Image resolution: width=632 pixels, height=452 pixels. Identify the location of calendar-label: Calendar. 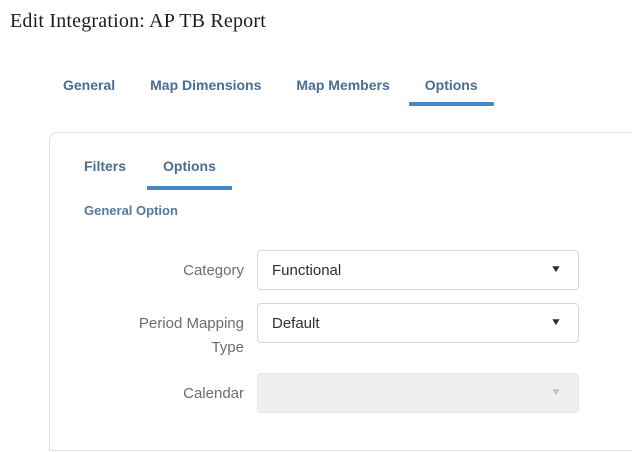
(213, 393).